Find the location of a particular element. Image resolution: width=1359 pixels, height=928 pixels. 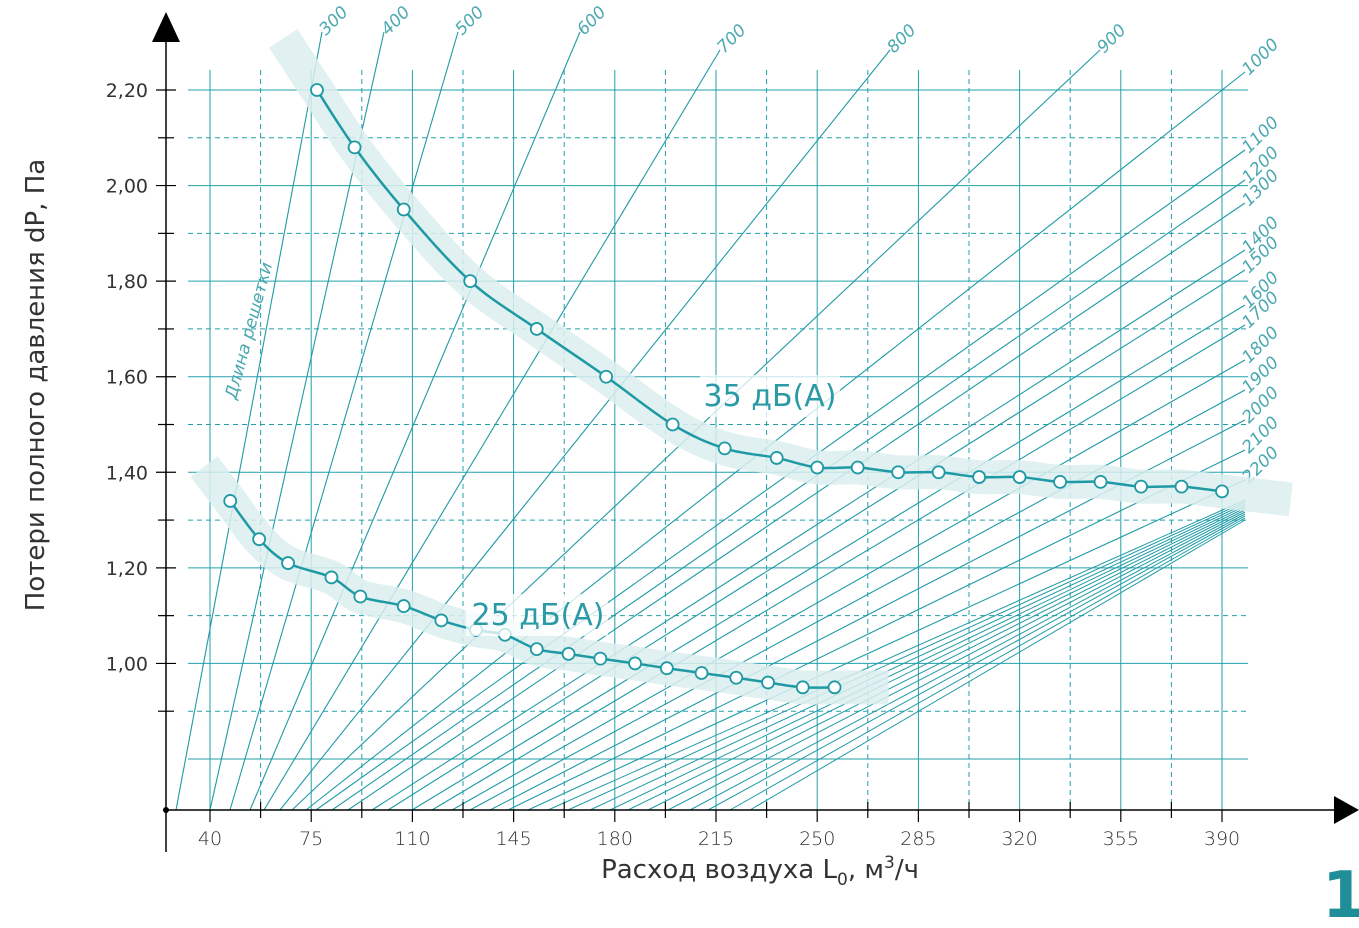

x-axis-title: Расход воздуха L0, м3/ч is located at coordinates (760, 871).